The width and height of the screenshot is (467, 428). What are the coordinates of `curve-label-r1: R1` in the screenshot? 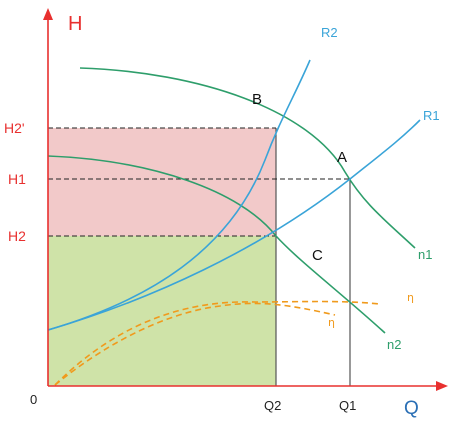 It's located at (431, 115).